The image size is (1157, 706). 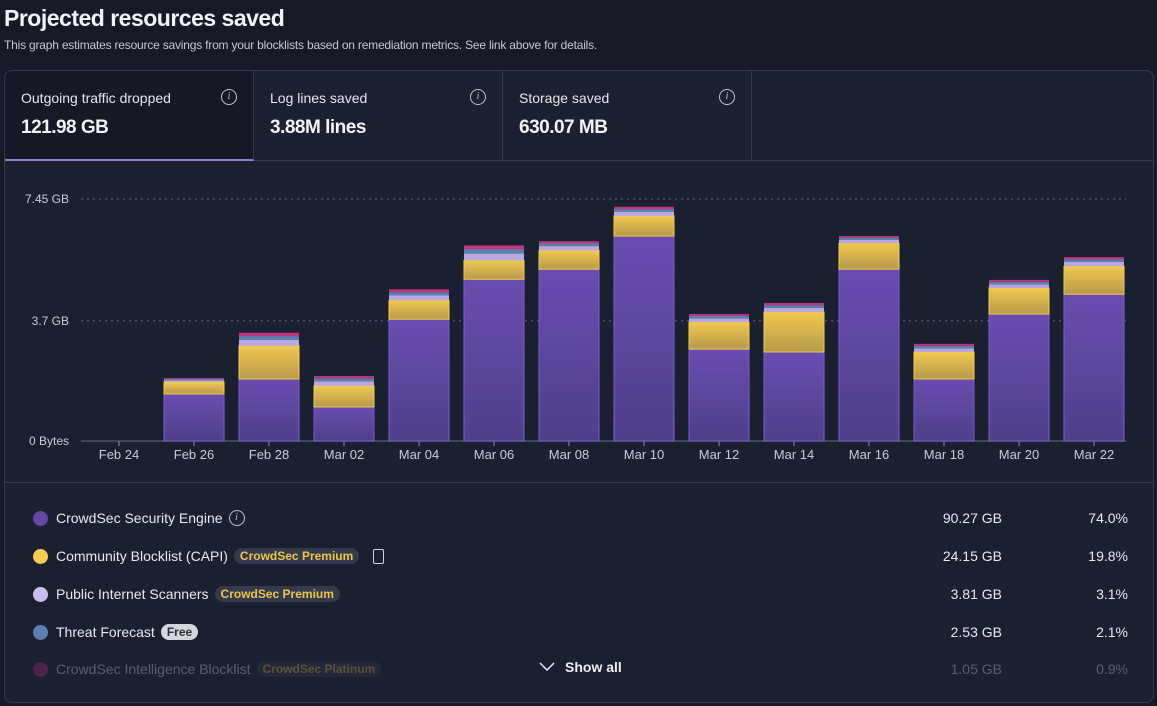 I want to click on document-icon, so click(x=379, y=556).